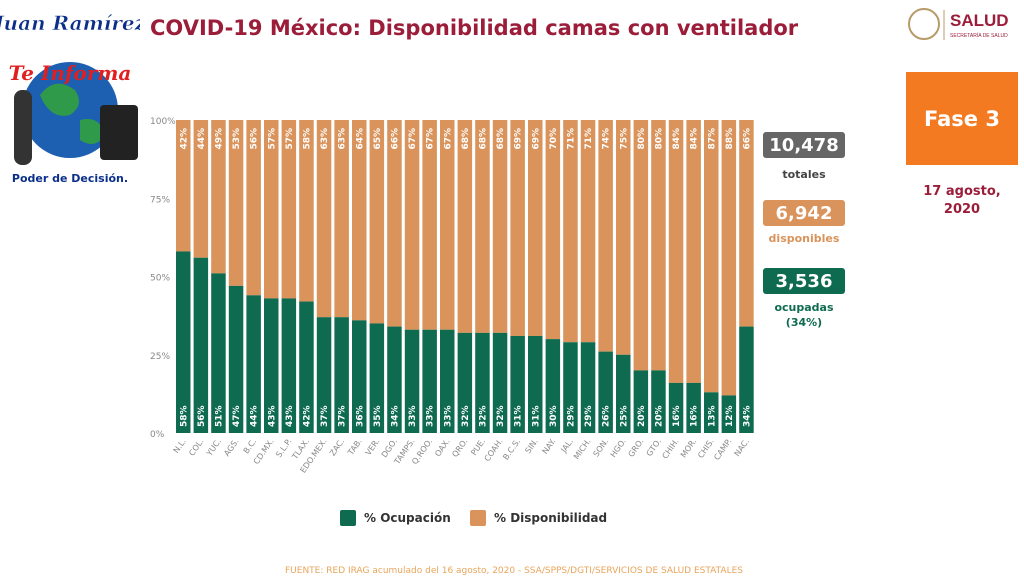  Describe the element at coordinates (160, 357) in the screenshot. I see `y-tick-label: 25%` at that location.